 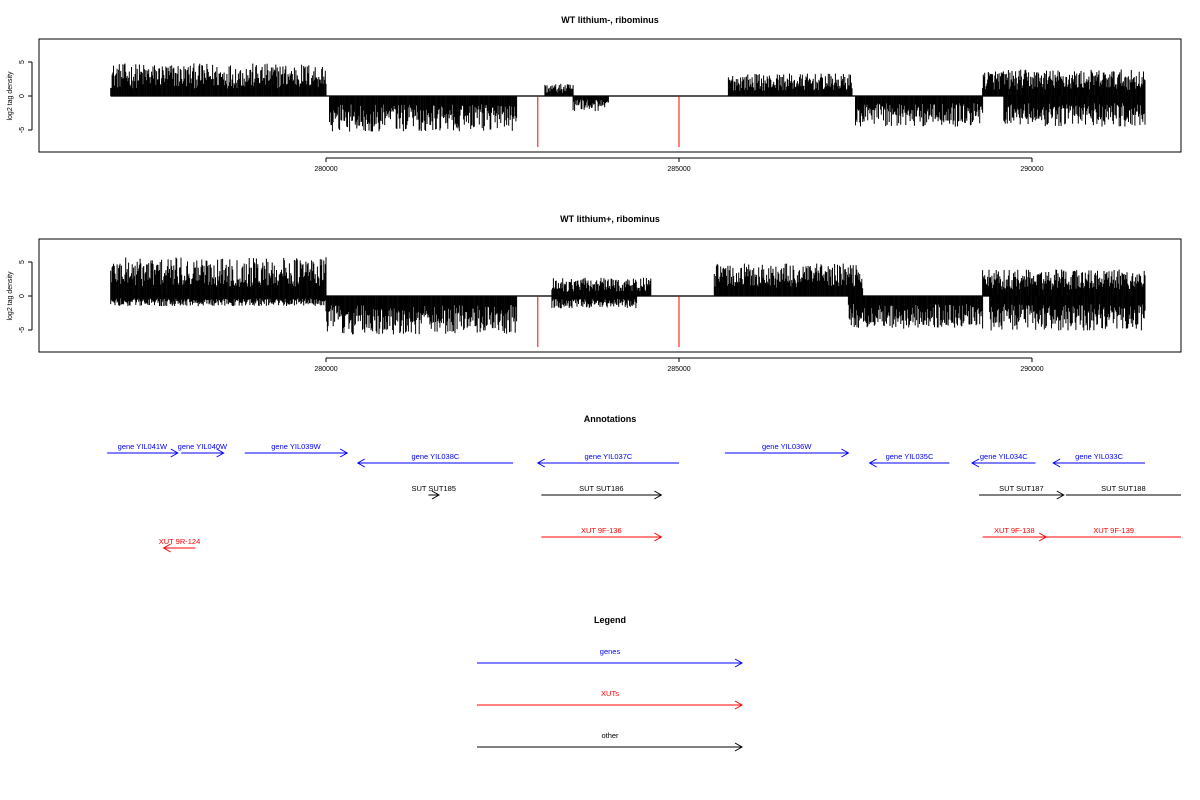 What do you see at coordinates (610, 651) in the screenshot?
I see `legend-label: genes` at bounding box center [610, 651].